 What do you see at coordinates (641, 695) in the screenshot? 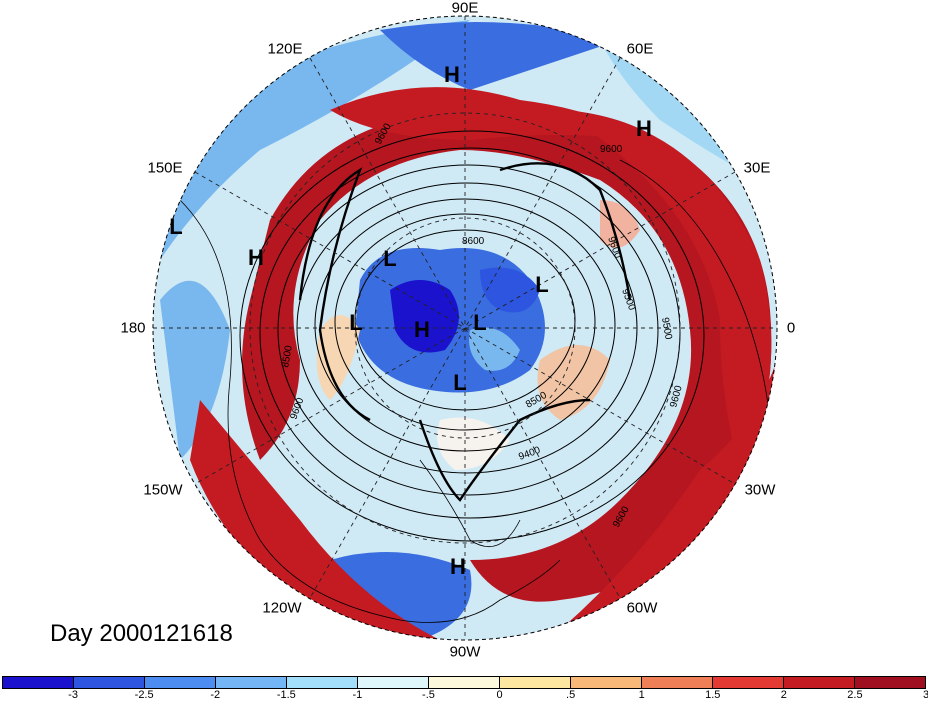
I see `colorbar-tick-label: 1` at bounding box center [641, 695].